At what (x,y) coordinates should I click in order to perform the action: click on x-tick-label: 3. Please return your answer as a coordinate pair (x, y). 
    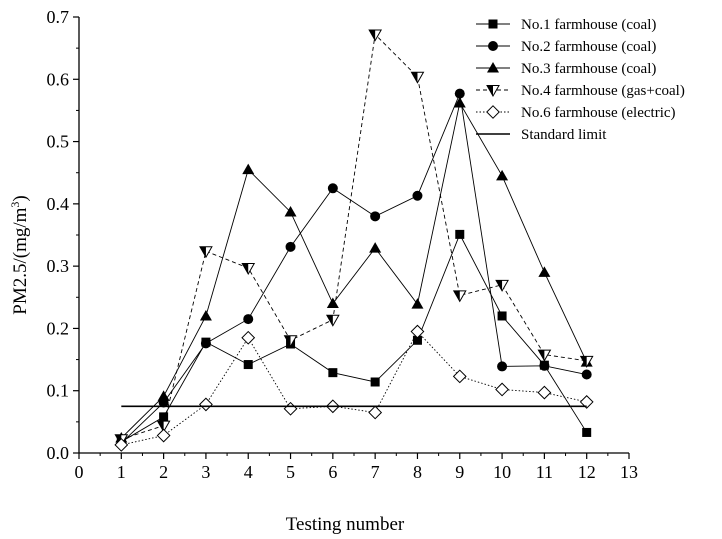
    Looking at the image, I should click on (205, 472).